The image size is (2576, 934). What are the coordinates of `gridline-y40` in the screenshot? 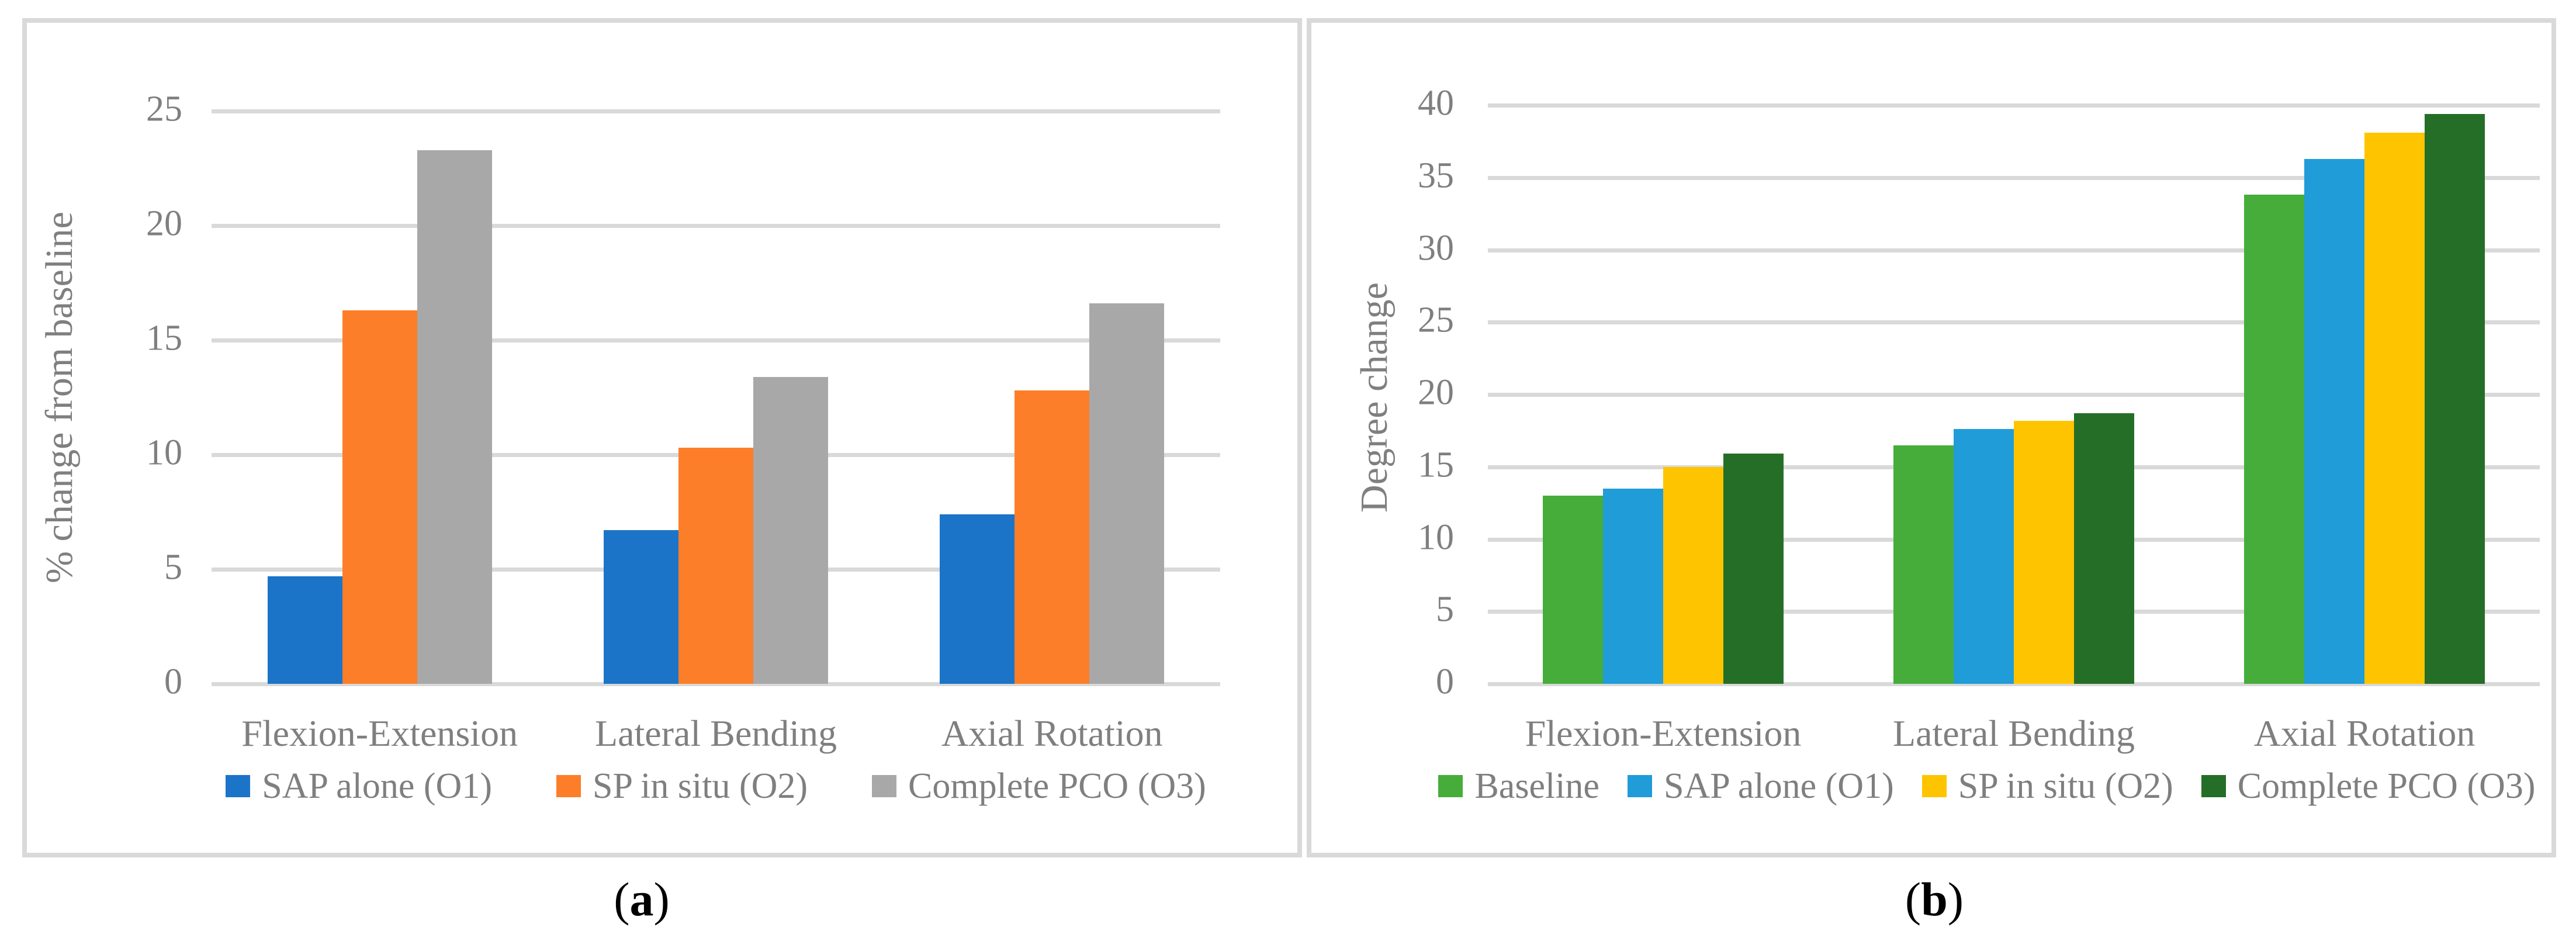 It's located at (2014, 105).